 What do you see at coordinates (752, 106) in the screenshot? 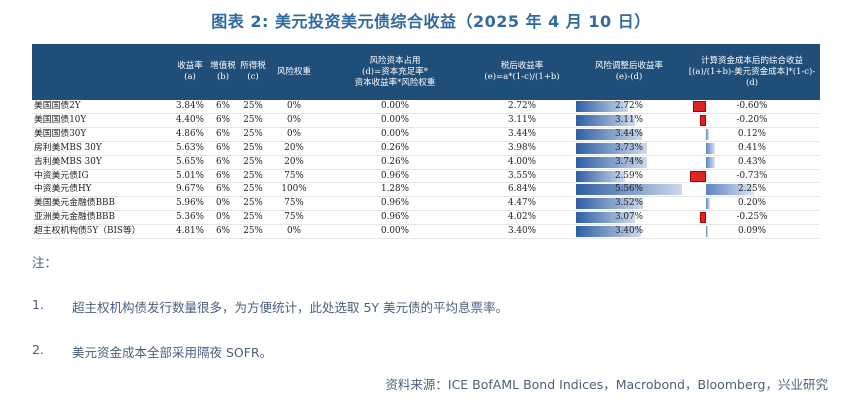
I see `net-yield-value: -0.60%` at bounding box center [752, 106].